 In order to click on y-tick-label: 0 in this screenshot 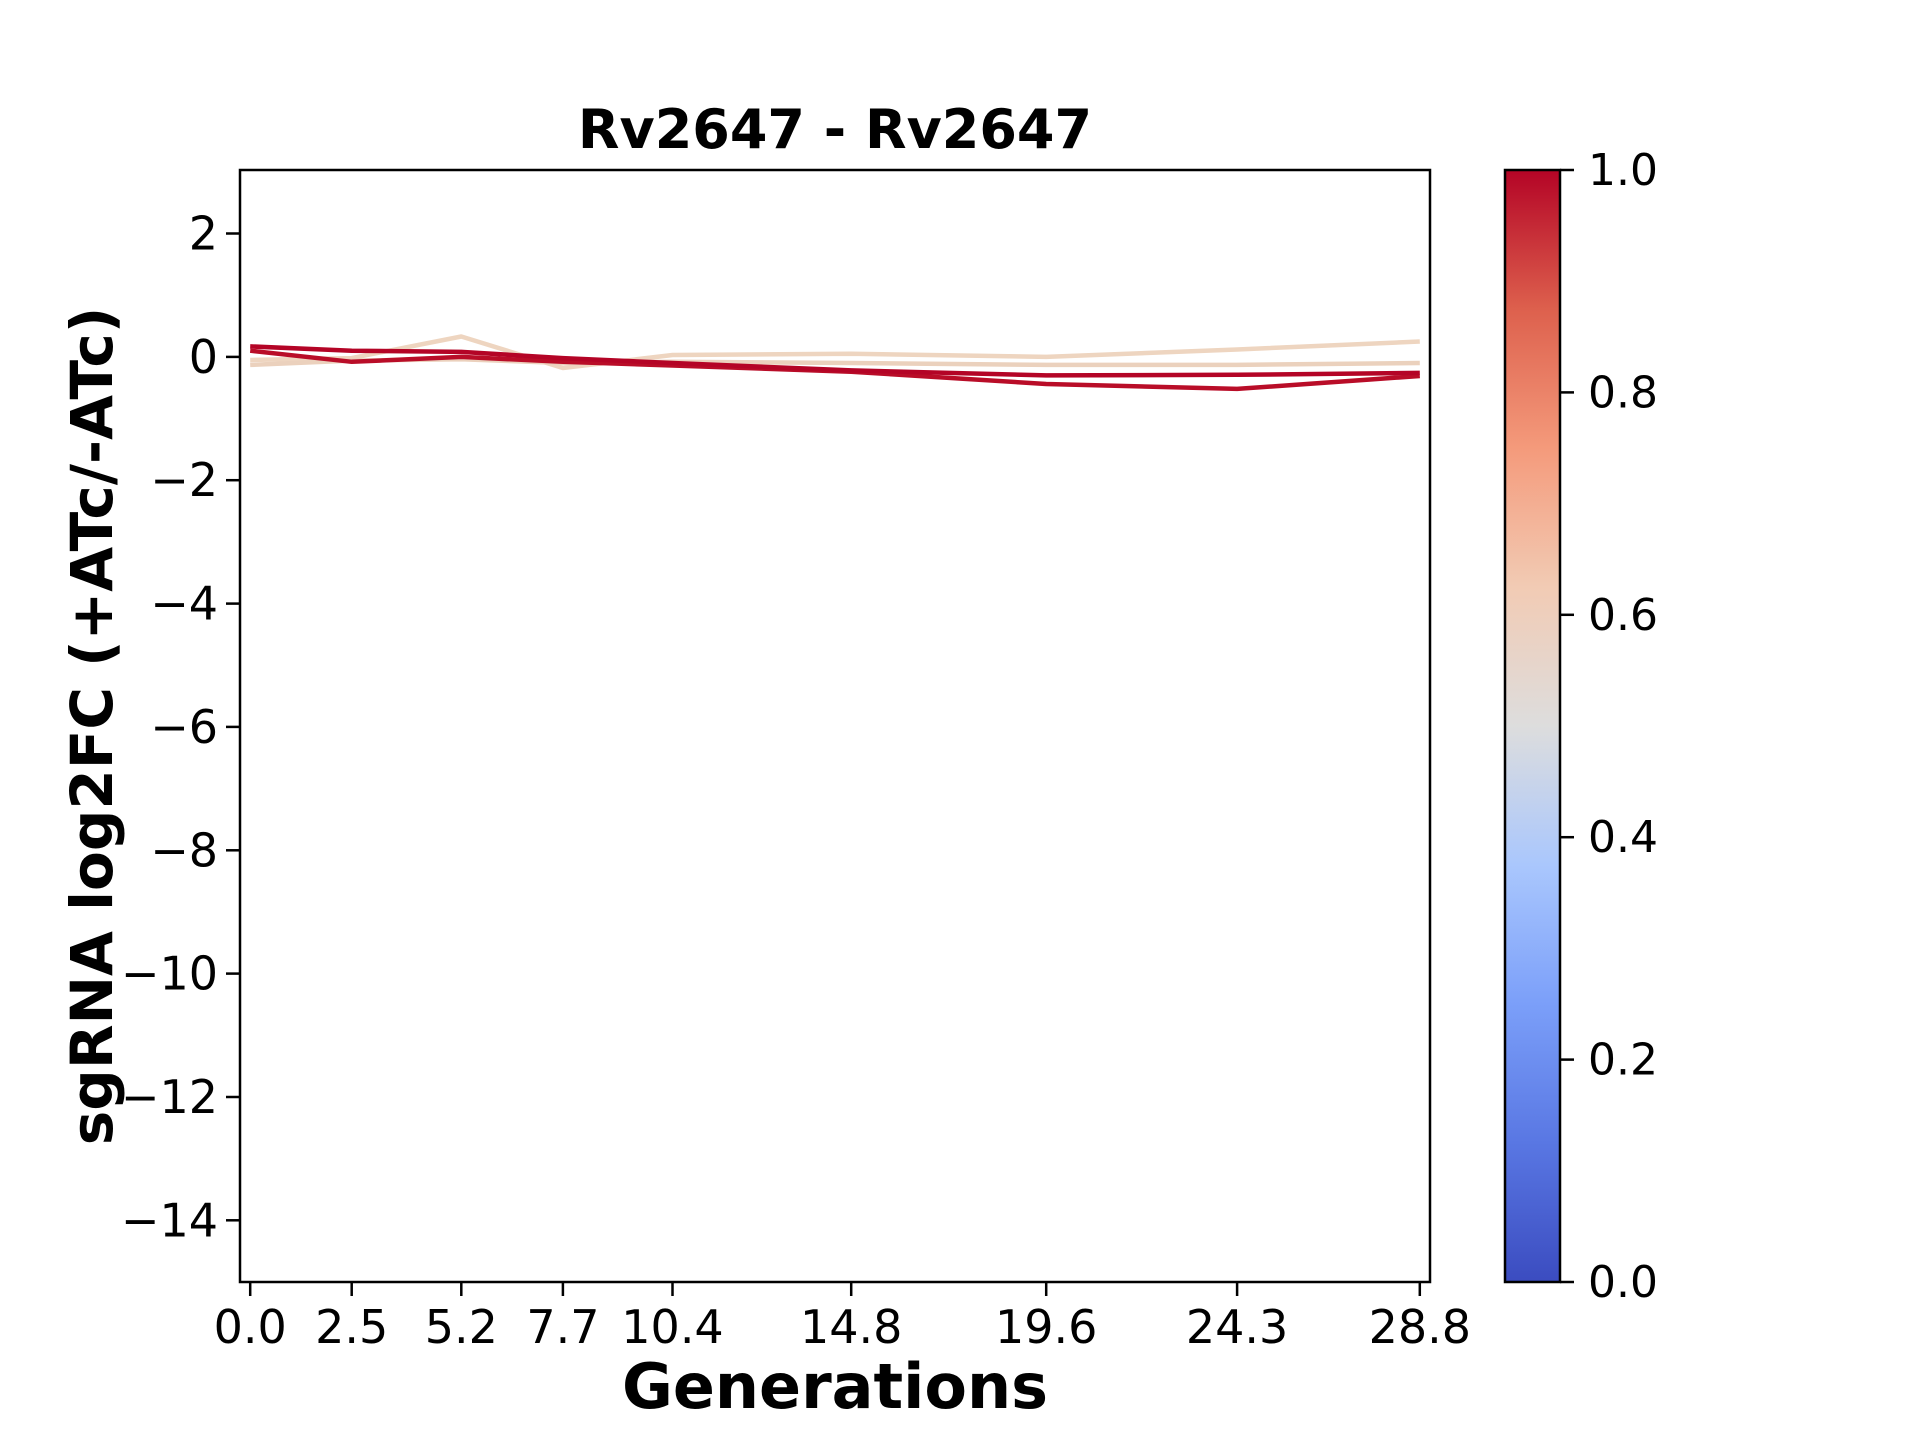, I will do `click(203, 357)`.